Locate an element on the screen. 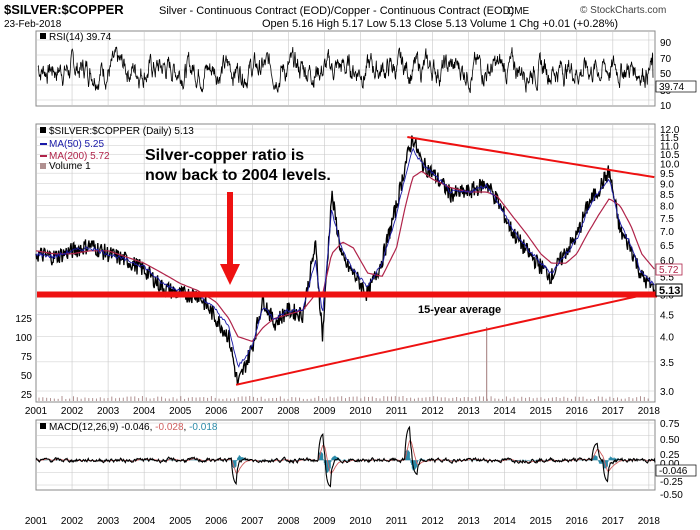  volume-bars is located at coordinates (343, 364).